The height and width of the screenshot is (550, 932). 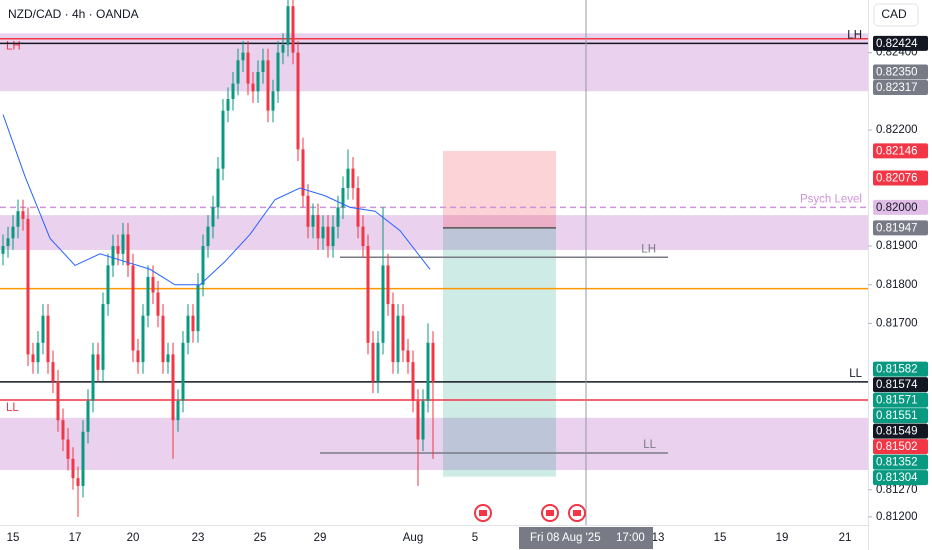 I want to click on level-label: LH, so click(x=13, y=47).